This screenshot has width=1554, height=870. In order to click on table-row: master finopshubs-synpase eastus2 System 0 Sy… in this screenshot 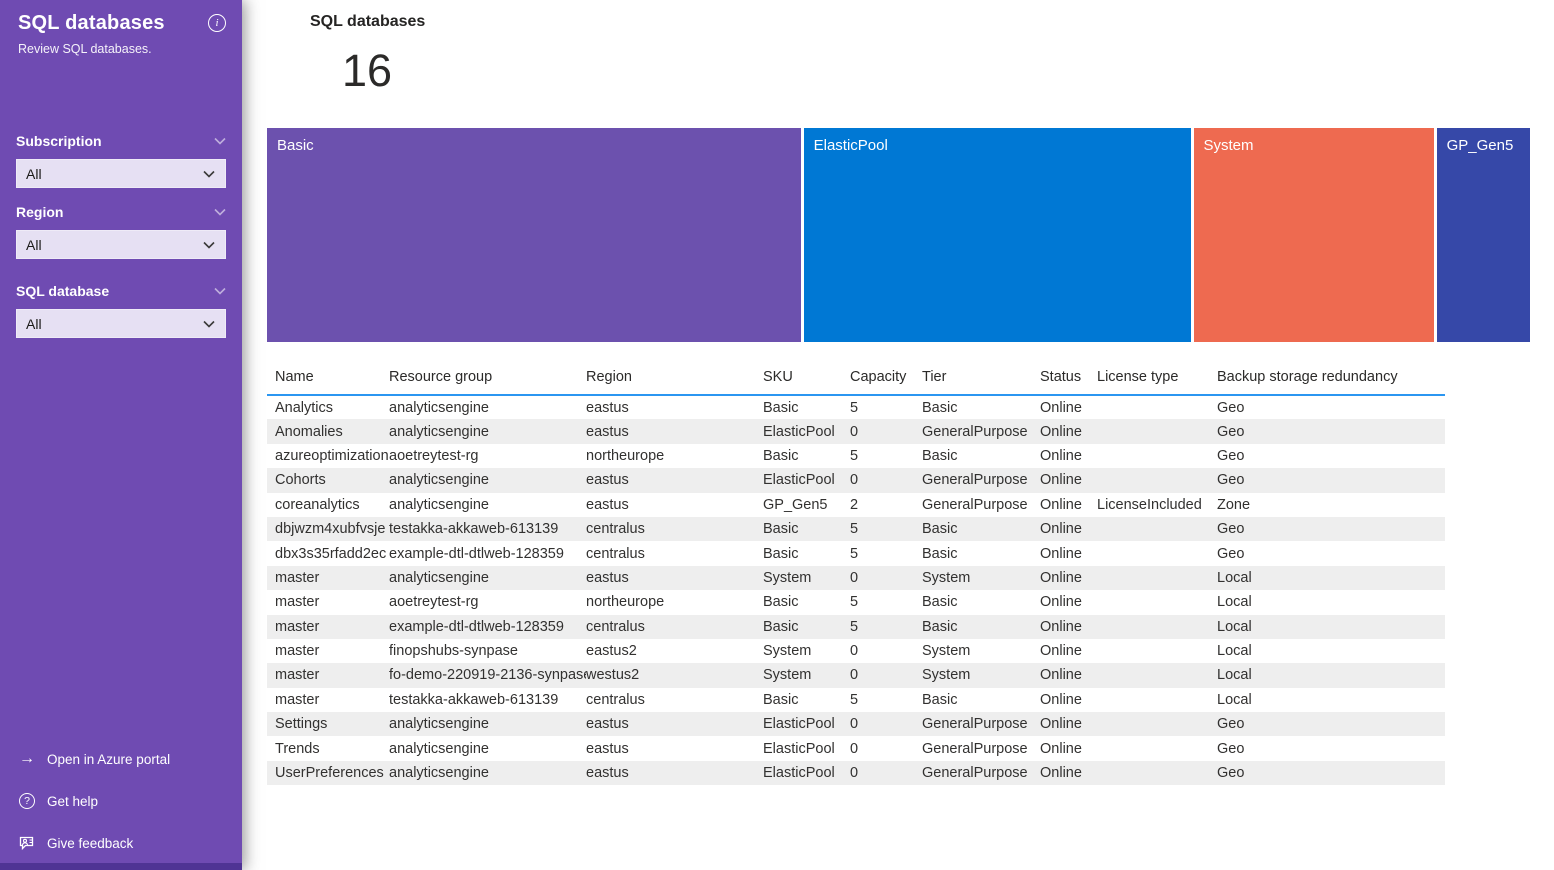, I will do `click(856, 651)`.